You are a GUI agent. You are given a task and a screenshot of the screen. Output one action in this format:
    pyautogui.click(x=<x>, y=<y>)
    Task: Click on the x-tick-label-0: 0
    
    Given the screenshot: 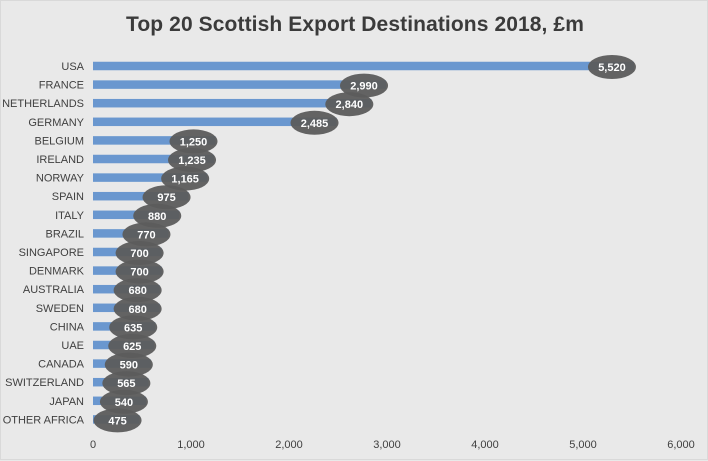 What is the action you would take?
    pyautogui.click(x=93, y=445)
    